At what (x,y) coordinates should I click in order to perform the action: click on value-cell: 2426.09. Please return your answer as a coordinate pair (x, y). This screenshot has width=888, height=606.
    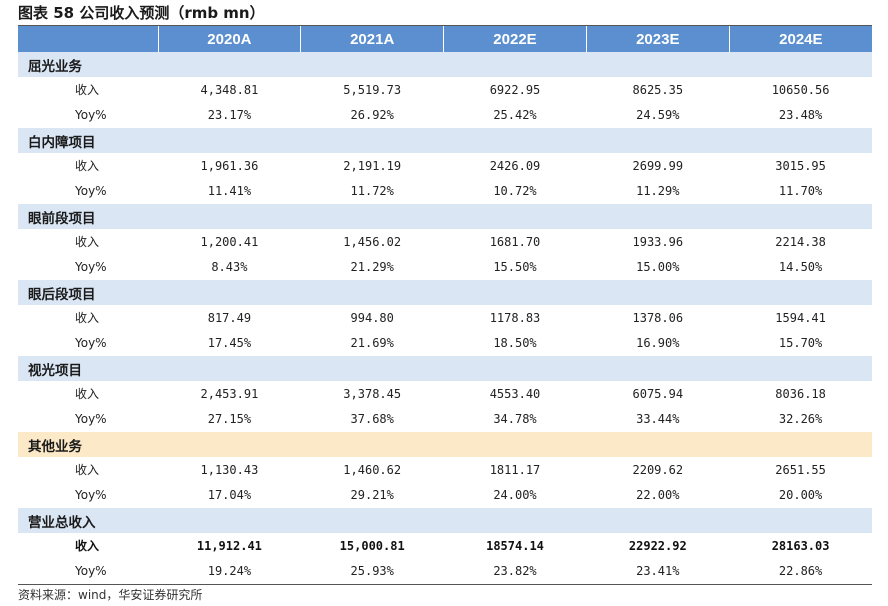
    Looking at the image, I should click on (515, 165).